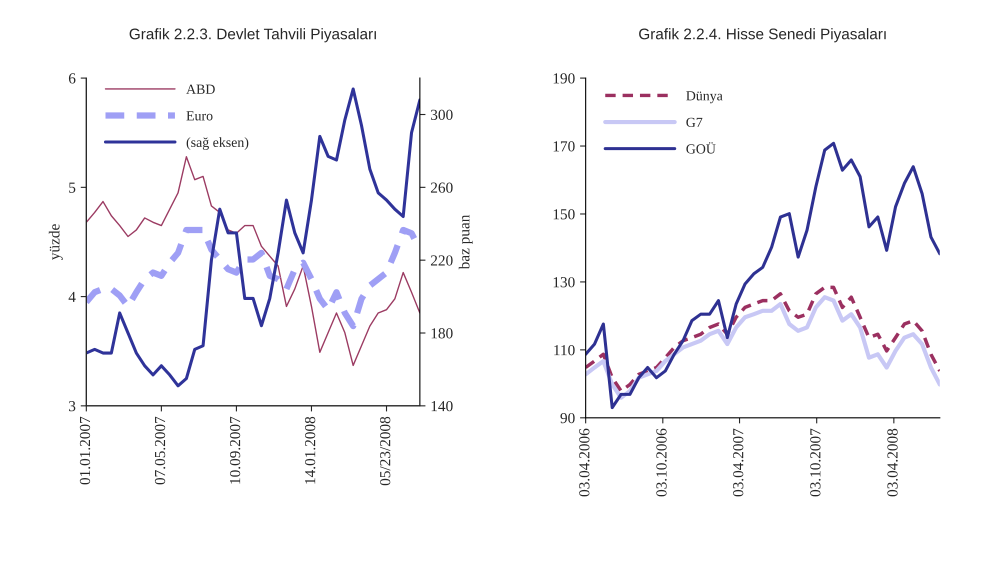 The height and width of the screenshot is (570, 981). I want to click on x-tick-label: 03.04.2007, so click(738, 462).